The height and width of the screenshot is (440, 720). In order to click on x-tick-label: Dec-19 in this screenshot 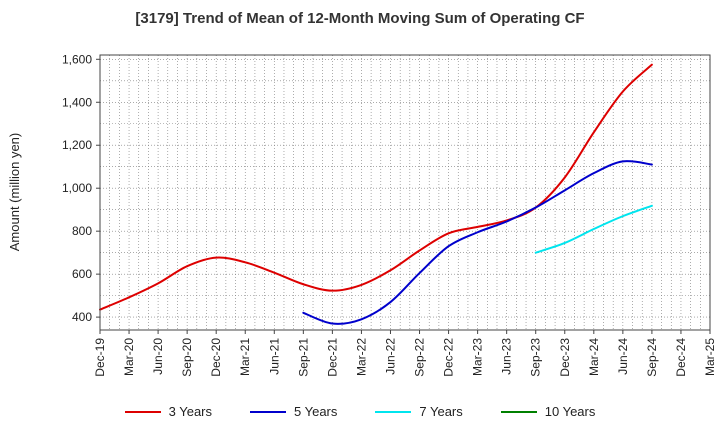, I will do `click(100, 357)`.